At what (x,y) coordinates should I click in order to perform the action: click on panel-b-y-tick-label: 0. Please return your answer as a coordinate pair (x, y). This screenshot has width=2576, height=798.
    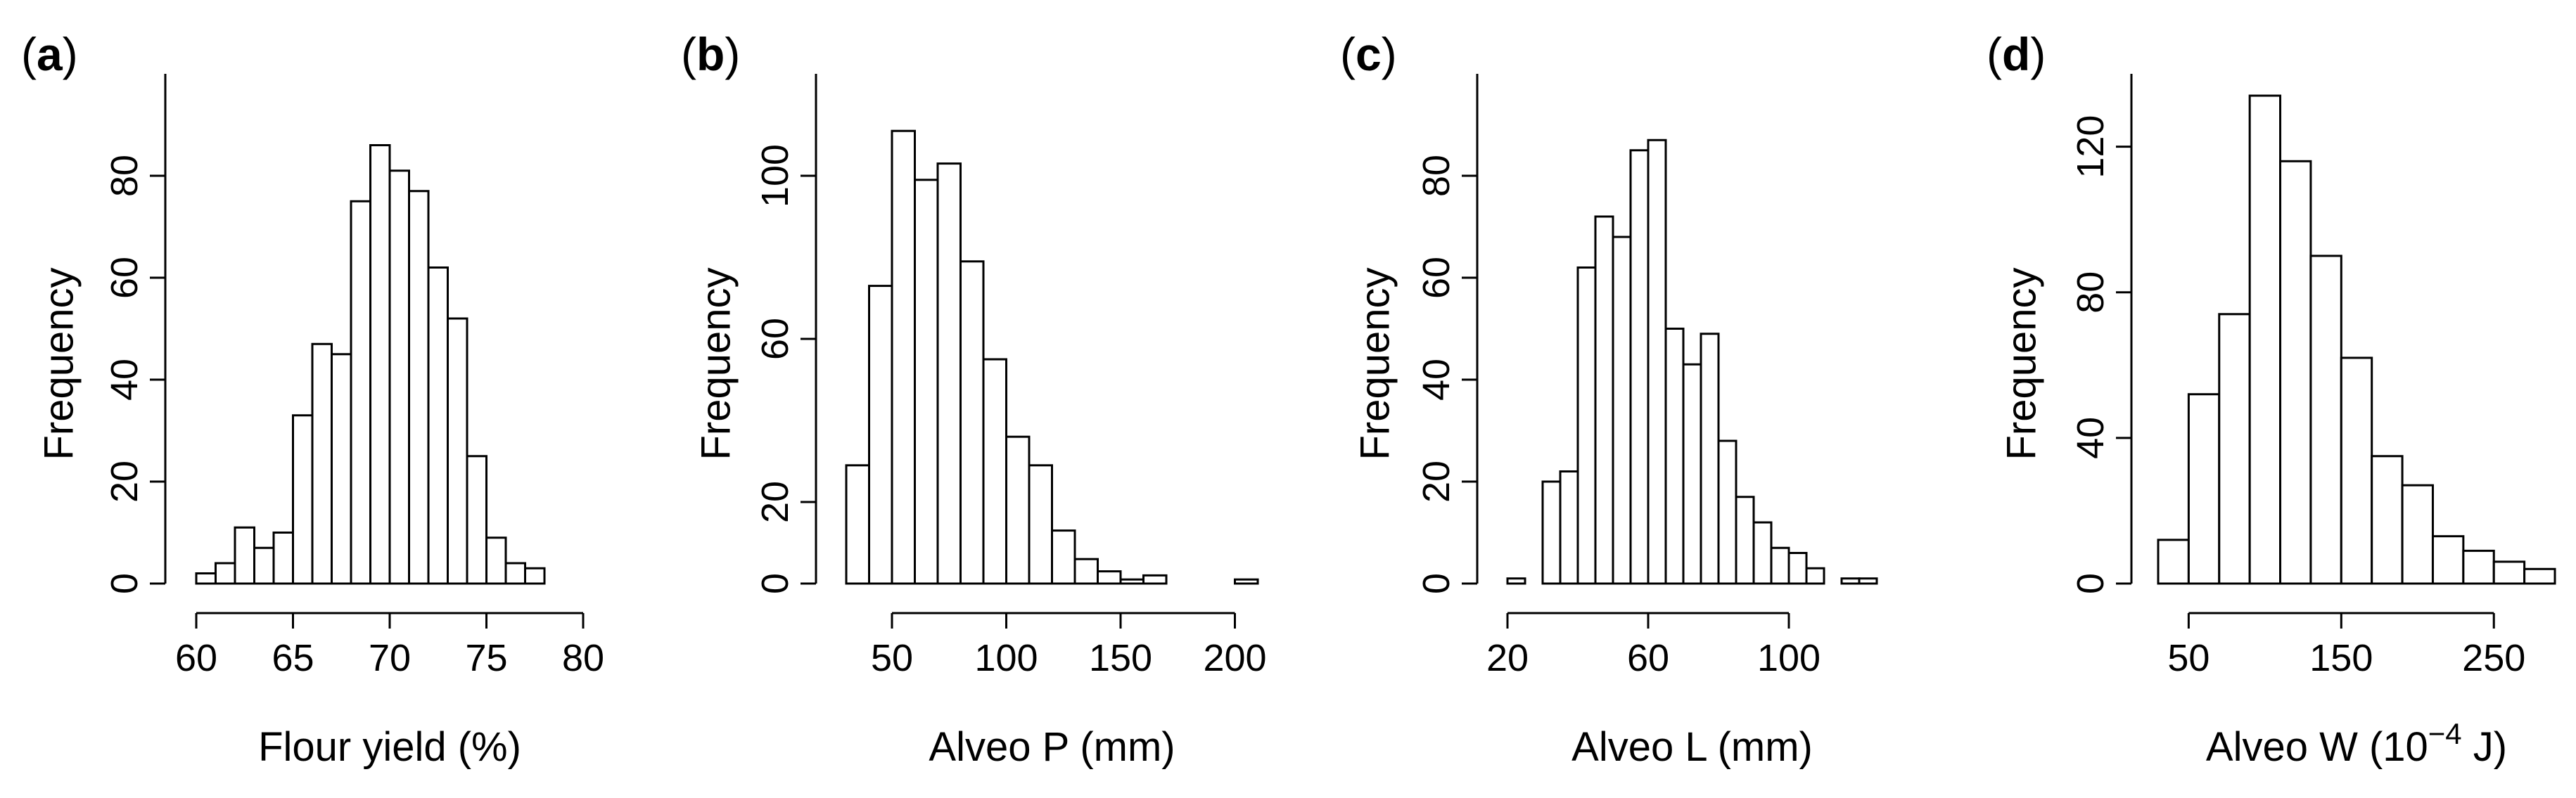
    Looking at the image, I should click on (775, 583).